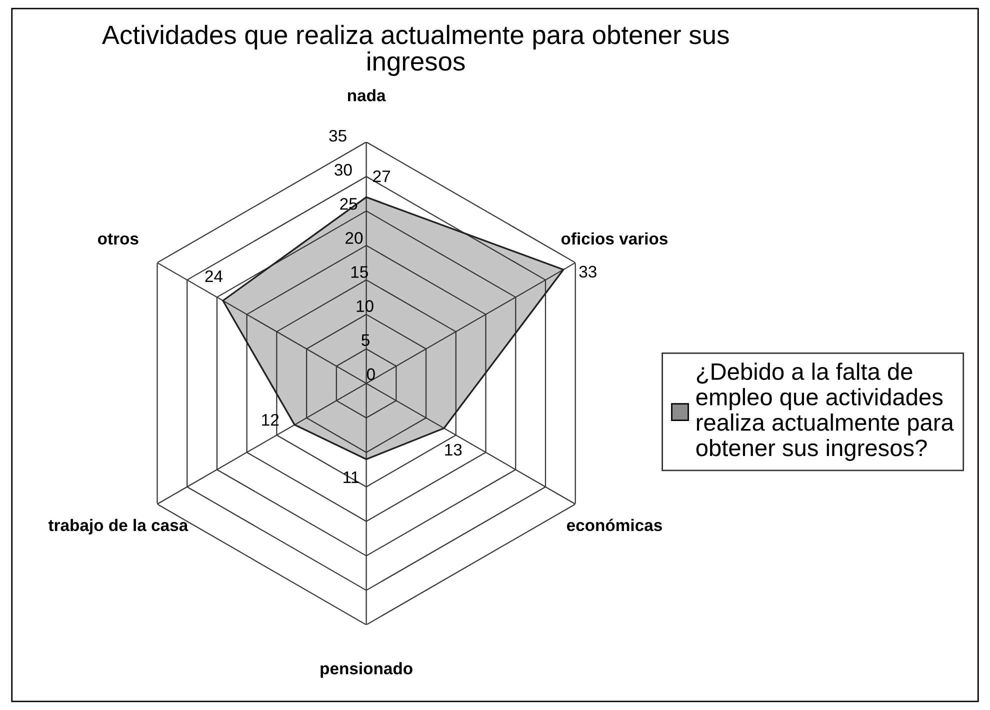  I want to click on data-label: 13, so click(453, 450).